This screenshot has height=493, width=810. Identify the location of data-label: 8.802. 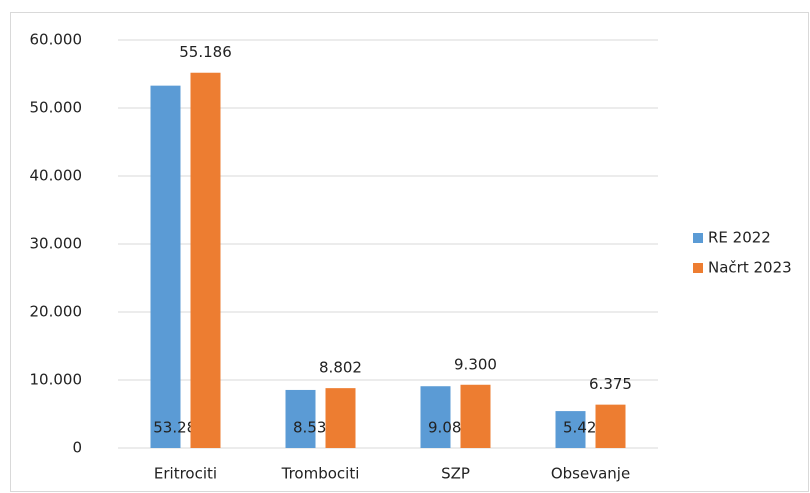
(340, 368).